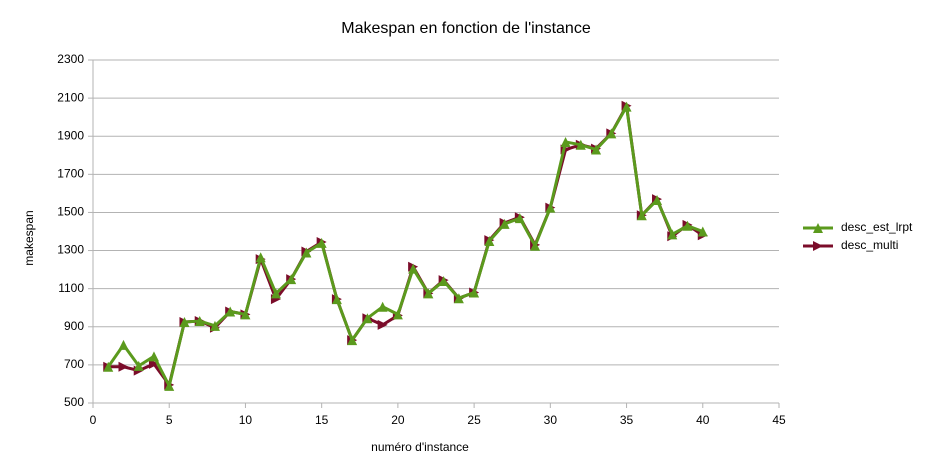 The width and height of the screenshot is (932, 475). Describe the element at coordinates (322, 420) in the screenshot. I see `x-tick-label: 15` at that location.